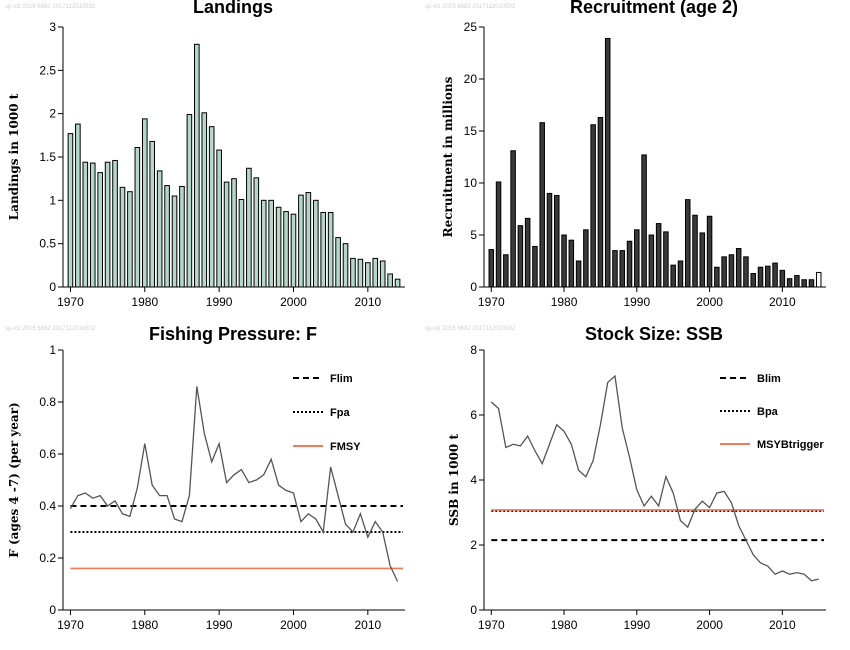 This screenshot has height=650, width=850. Describe the element at coordinates (47, 454) in the screenshot. I see `y-tick-label: 0.6` at that location.